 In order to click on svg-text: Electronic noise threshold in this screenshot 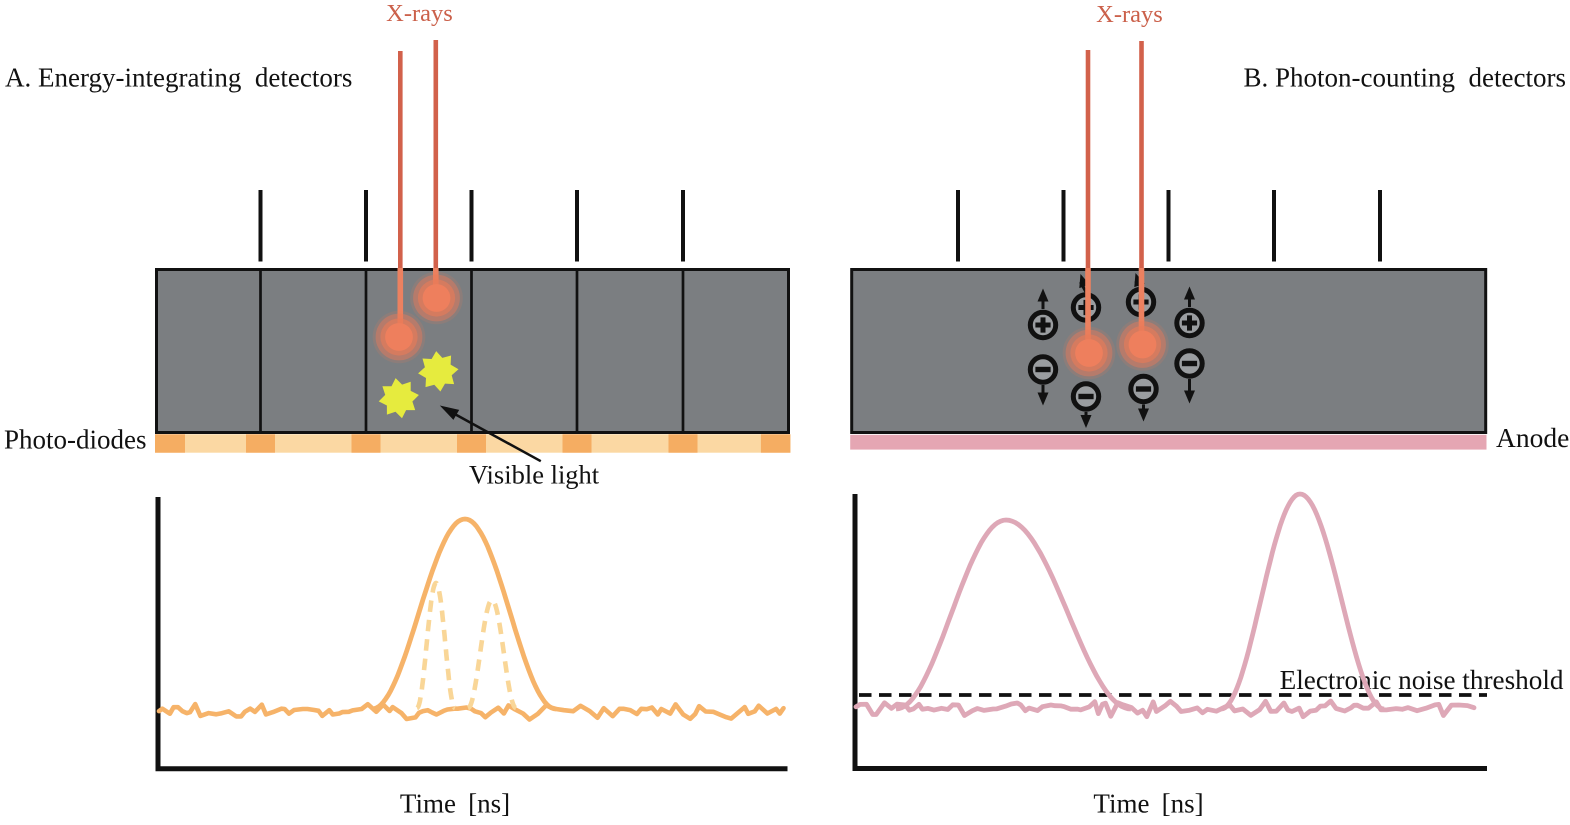, I will do `click(1422, 680)`.